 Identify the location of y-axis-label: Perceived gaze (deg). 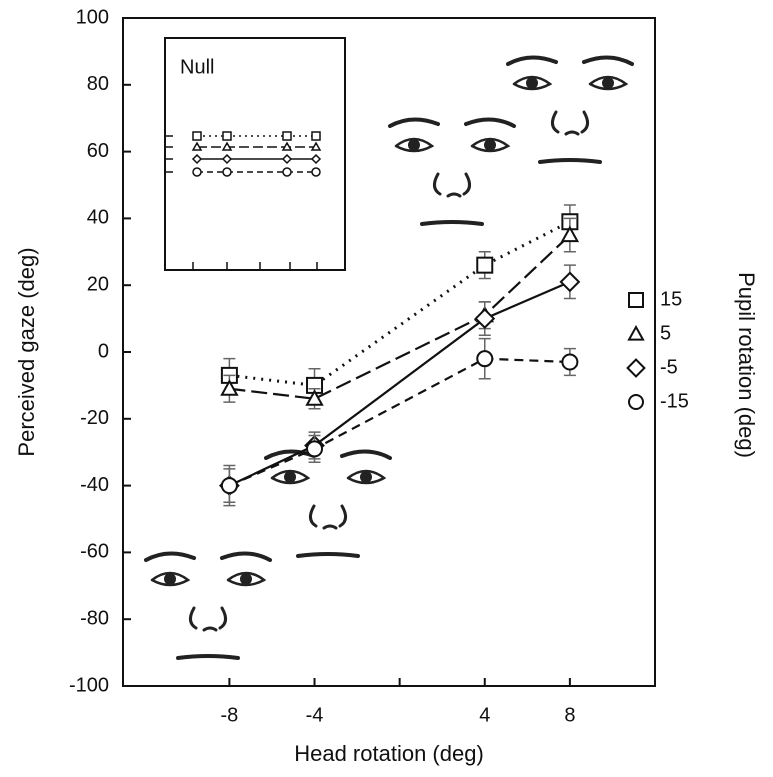
(26, 351).